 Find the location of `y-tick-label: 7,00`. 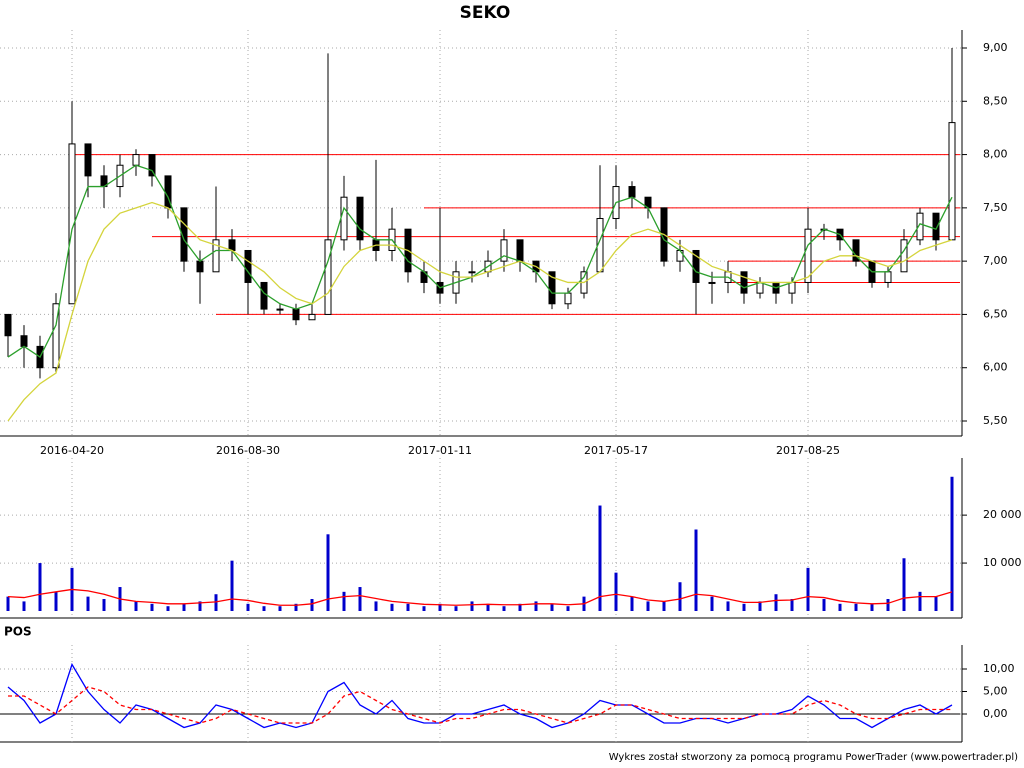

y-tick-label: 7,00 is located at coordinates (995, 260).